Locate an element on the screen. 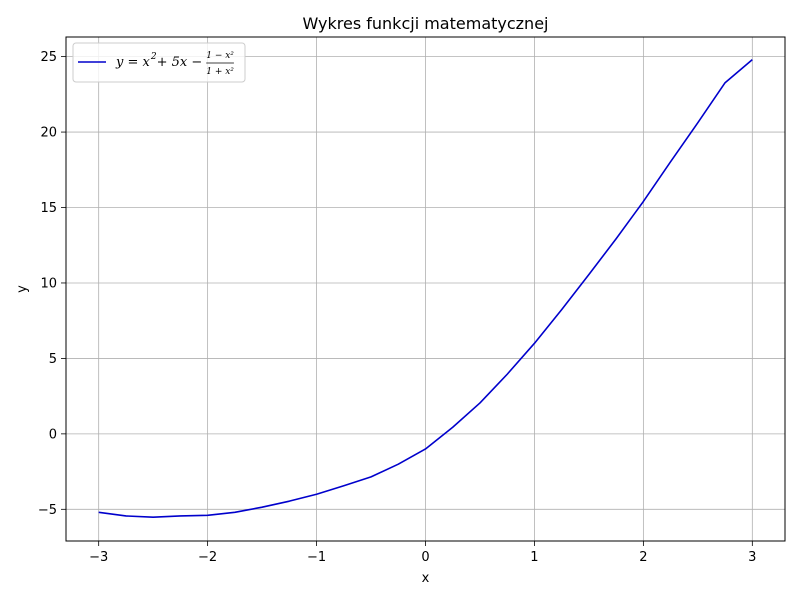  legend-box is located at coordinates (159, 62).